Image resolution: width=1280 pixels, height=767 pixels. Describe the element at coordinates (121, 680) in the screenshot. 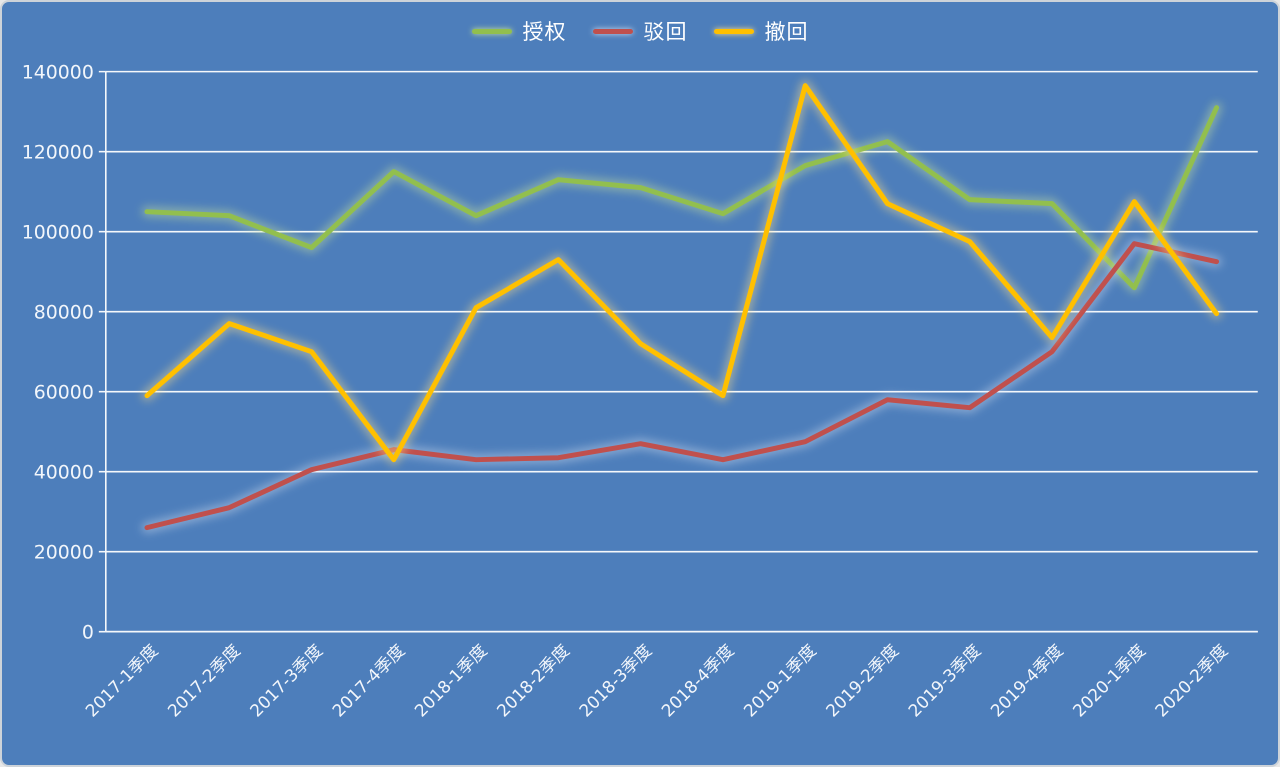

I see `x-axis-label: 2017-1季度` at that location.